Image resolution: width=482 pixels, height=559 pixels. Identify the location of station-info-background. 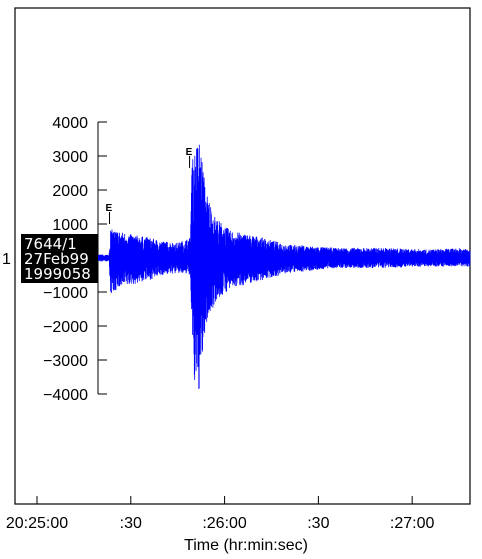
(59, 258).